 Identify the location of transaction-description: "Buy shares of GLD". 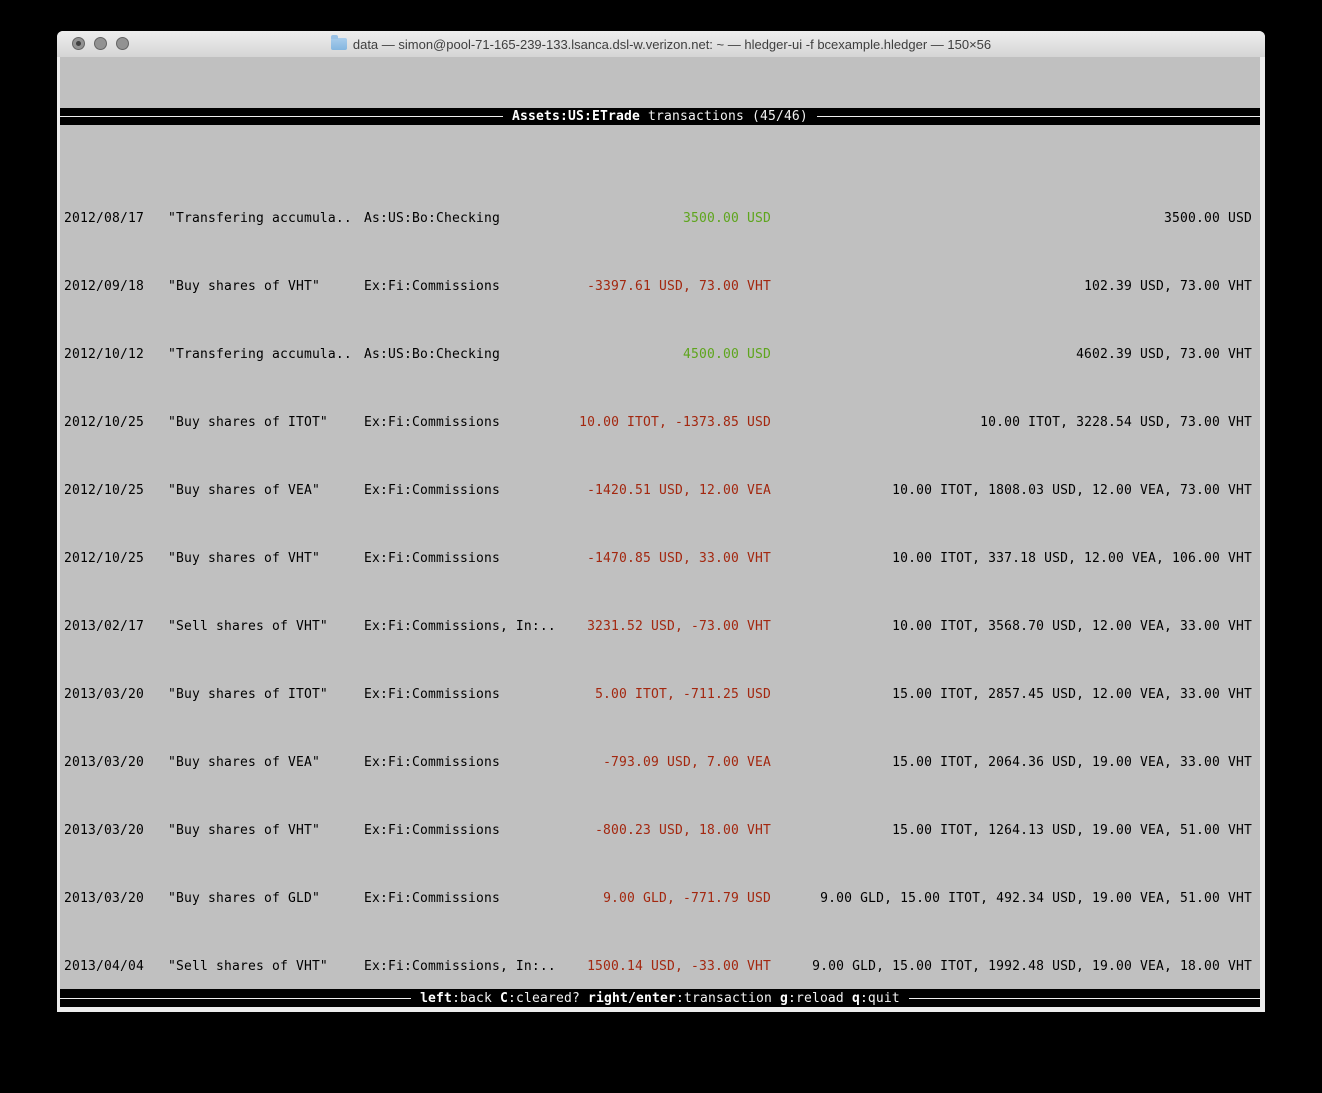
(244, 898).